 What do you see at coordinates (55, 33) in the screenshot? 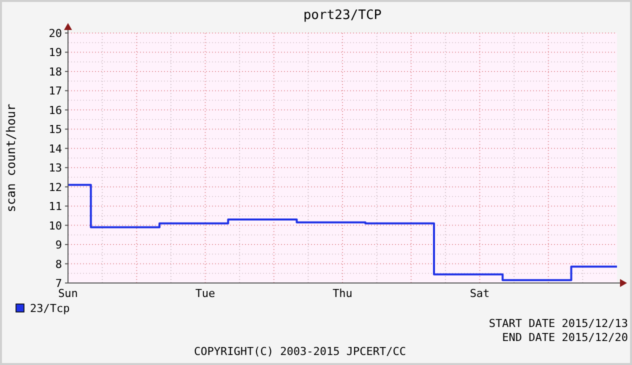
I see `y-tick-label: 20` at bounding box center [55, 33].